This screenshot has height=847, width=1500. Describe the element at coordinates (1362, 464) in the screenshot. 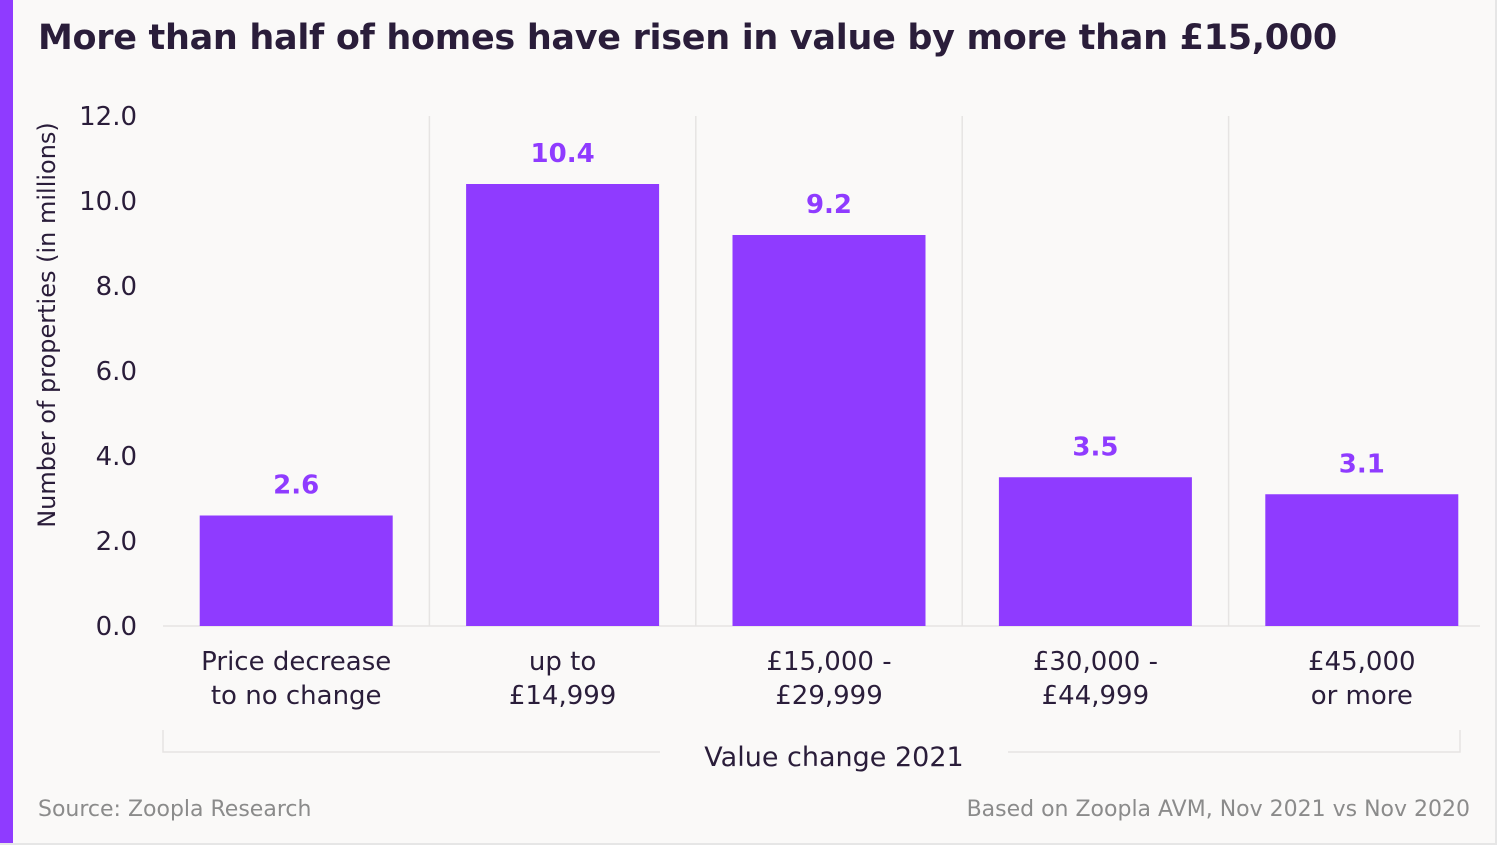

I see `data-label: 3.1` at that location.